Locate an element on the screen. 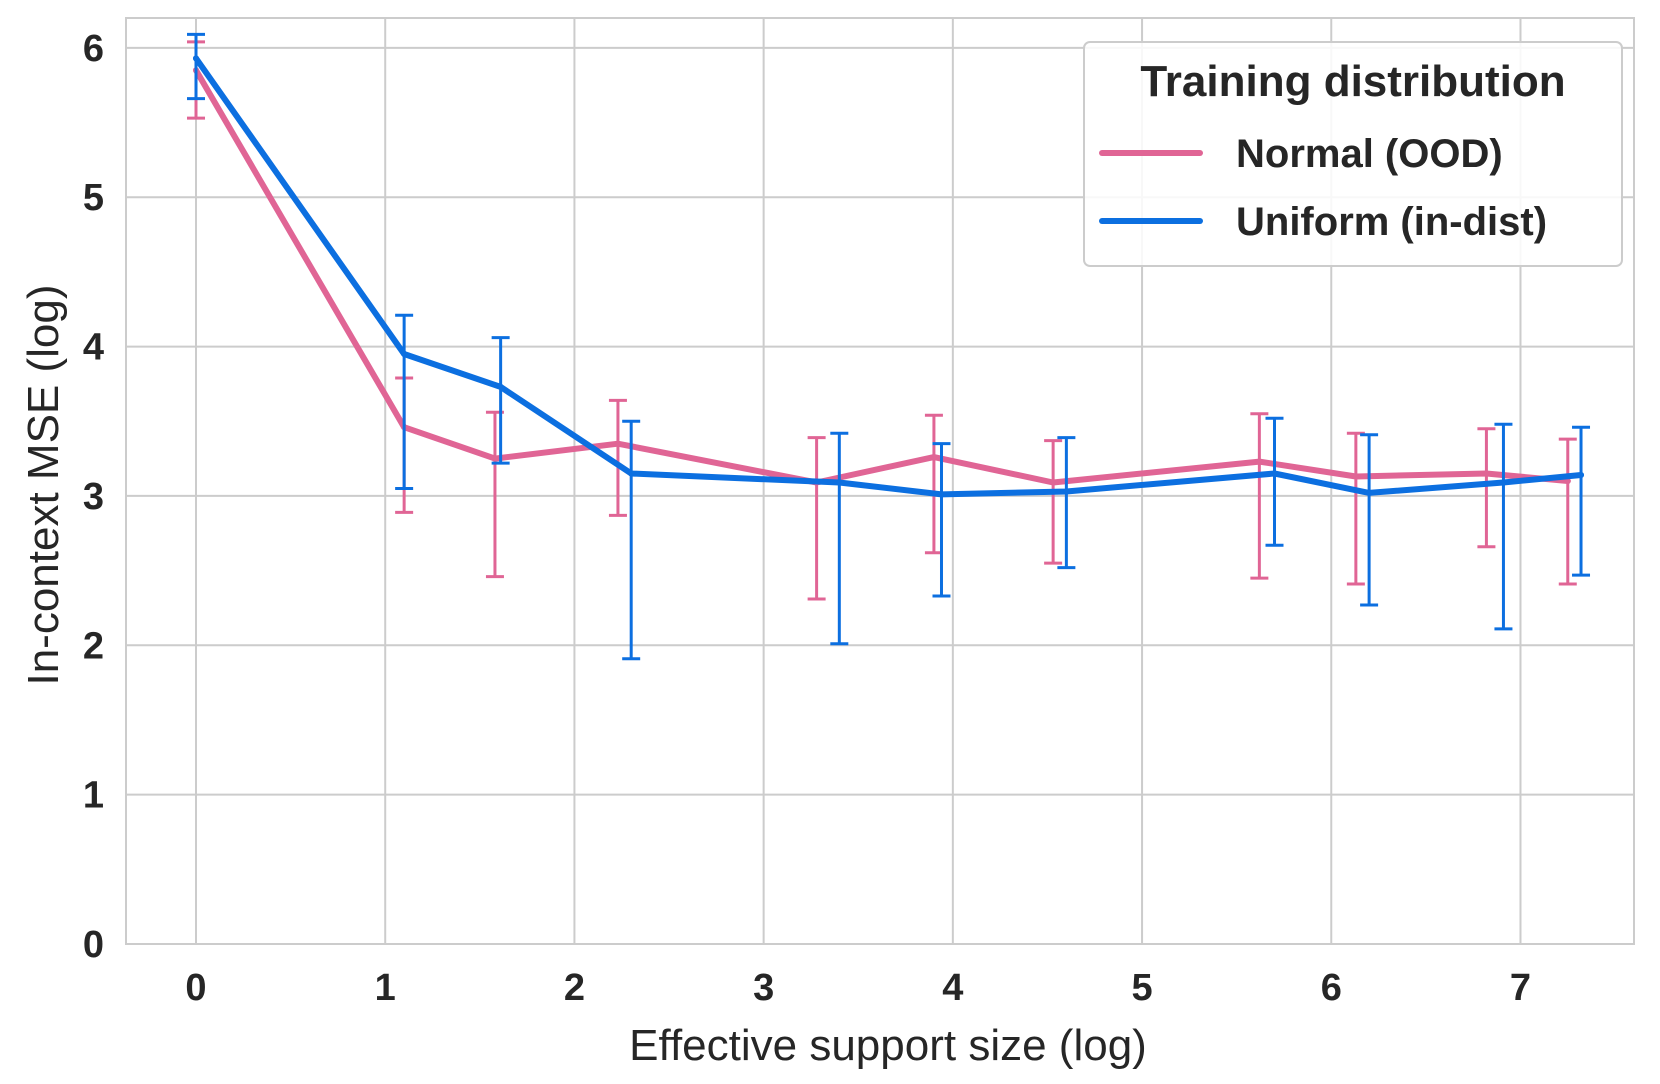 The image size is (1660, 1084). x-tick-label: 4 is located at coordinates (952, 988).